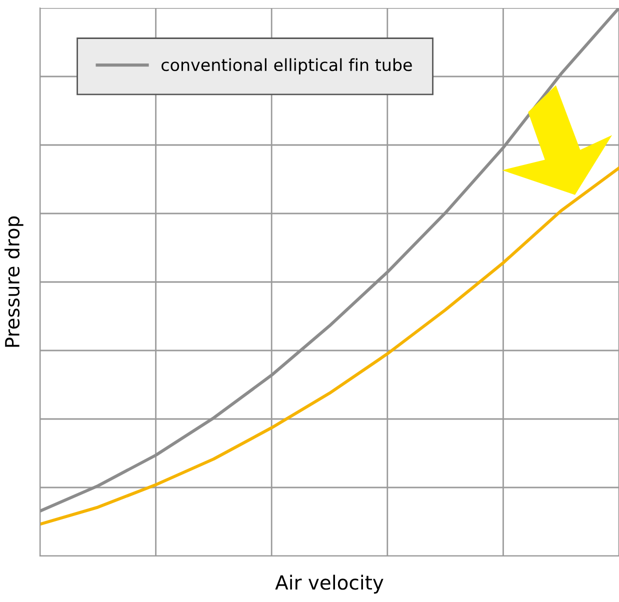  What do you see at coordinates (287, 66) in the screenshot?
I see `legend-label: conventional elliptical fin tube` at bounding box center [287, 66].